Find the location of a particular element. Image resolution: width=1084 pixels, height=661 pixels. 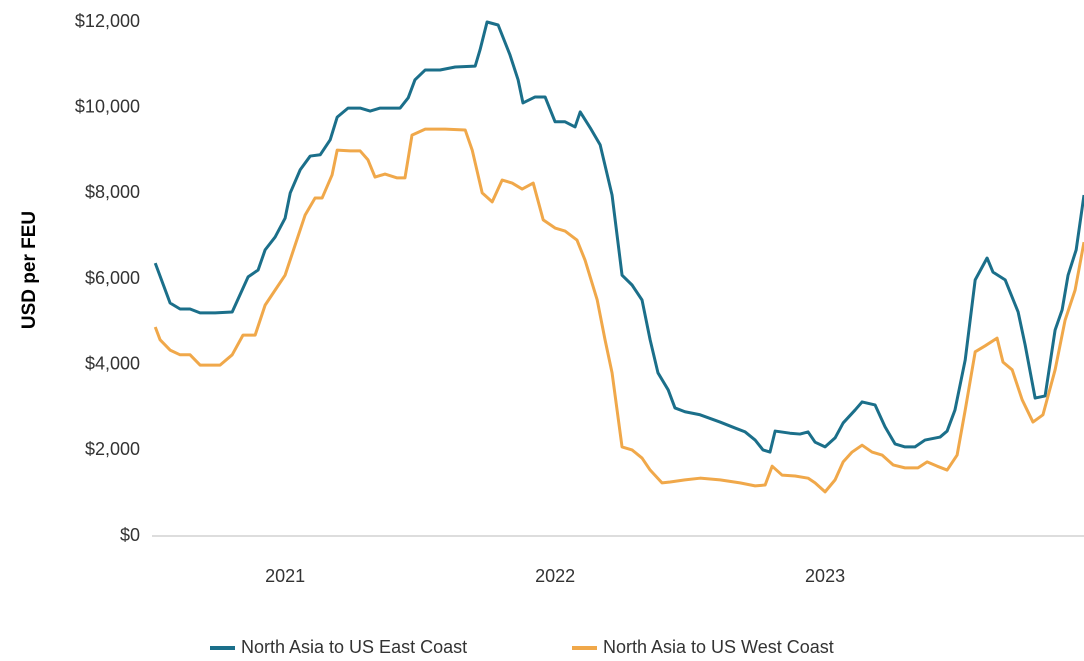

x-tick-label: 2023 is located at coordinates (825, 576).